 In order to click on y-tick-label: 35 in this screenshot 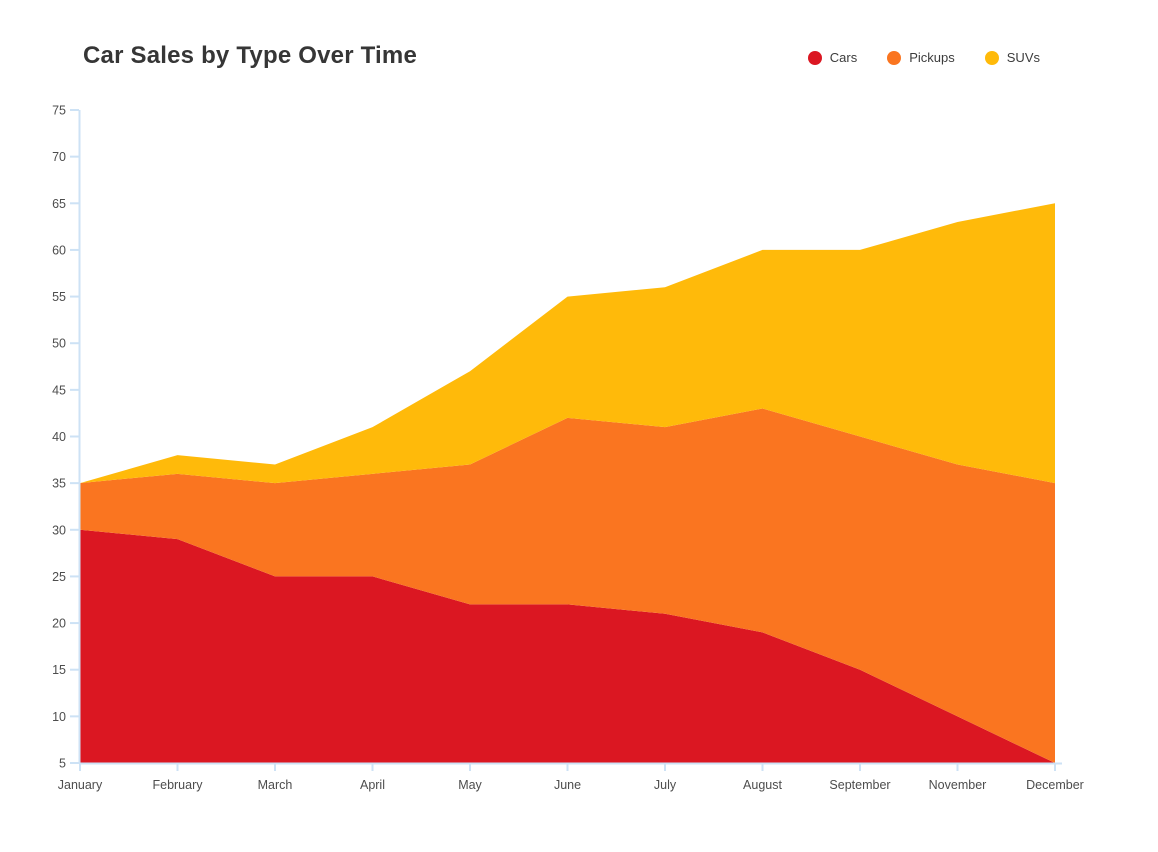, I will do `click(59, 484)`.